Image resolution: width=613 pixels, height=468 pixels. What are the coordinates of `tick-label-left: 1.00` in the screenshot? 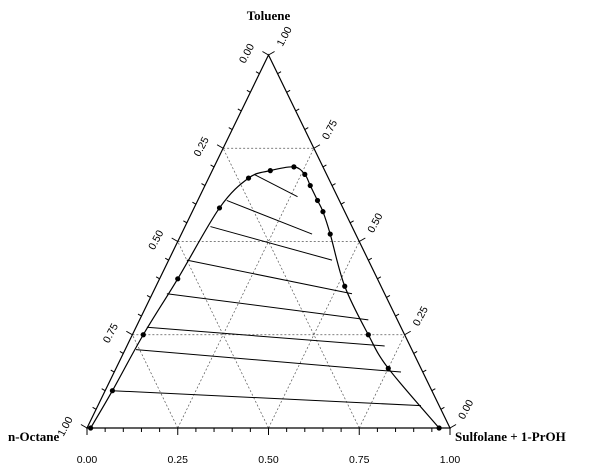 It's located at (65, 427).